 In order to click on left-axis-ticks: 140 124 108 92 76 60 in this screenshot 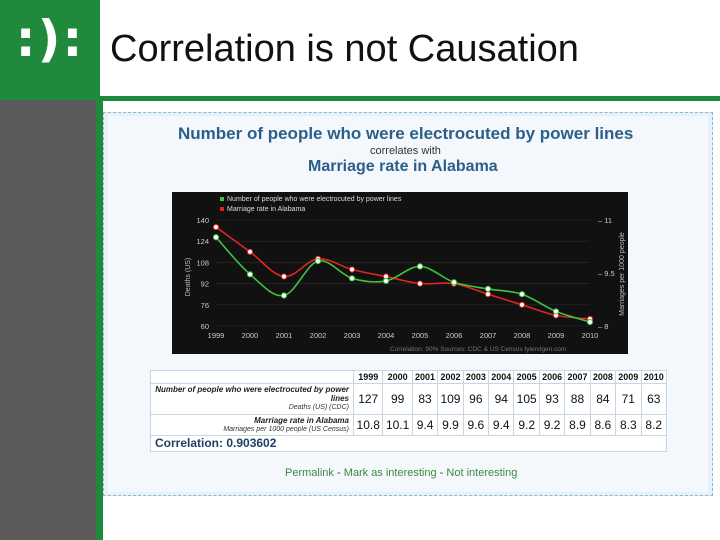, I will do `click(202, 273)`.